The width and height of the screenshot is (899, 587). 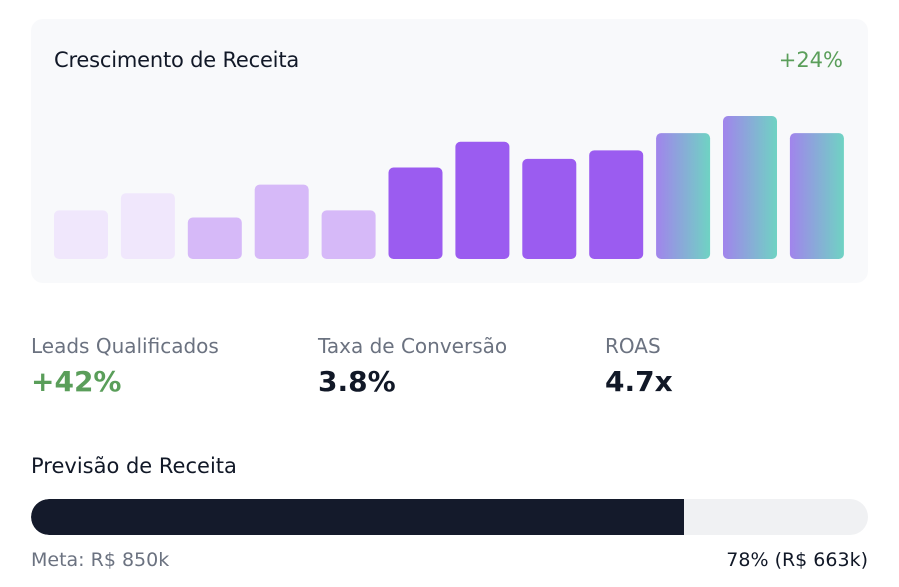 What do you see at coordinates (639, 381) in the screenshot?
I see `metric-value: 4.7x` at bounding box center [639, 381].